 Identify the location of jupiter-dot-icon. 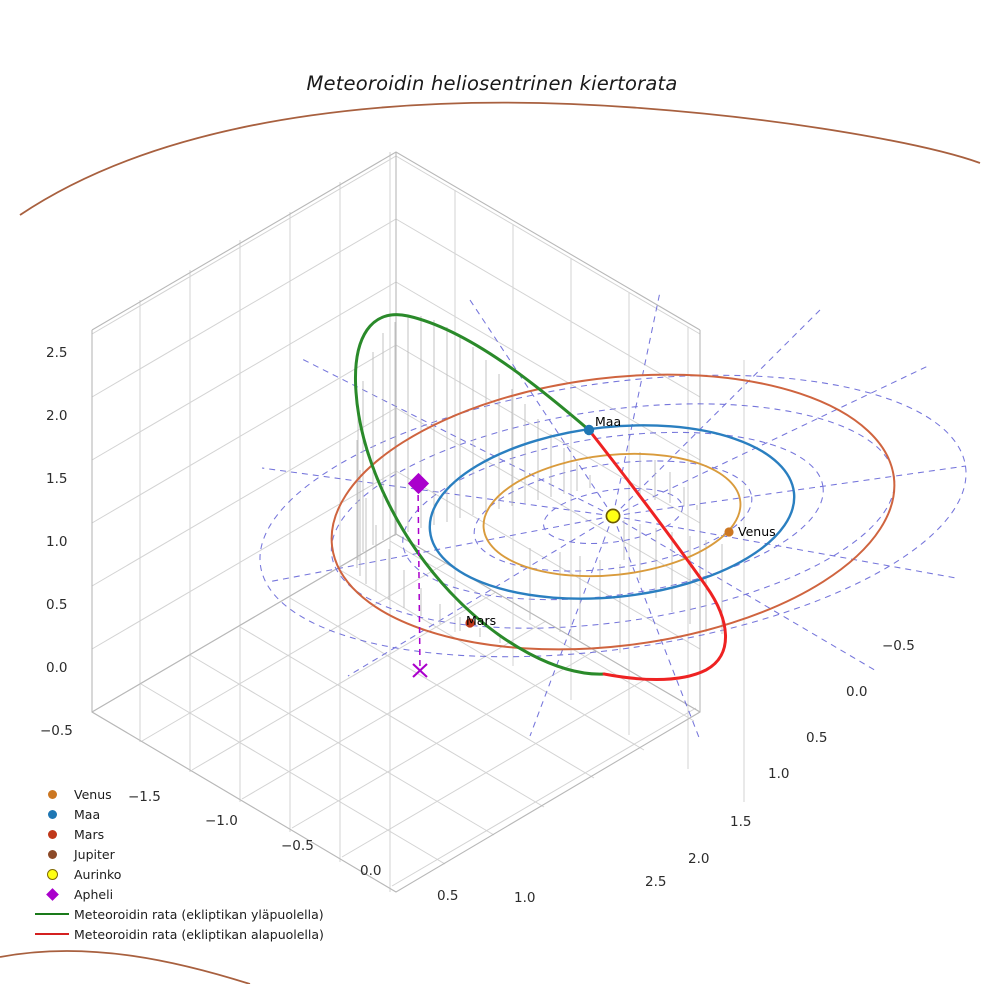
(52, 854).